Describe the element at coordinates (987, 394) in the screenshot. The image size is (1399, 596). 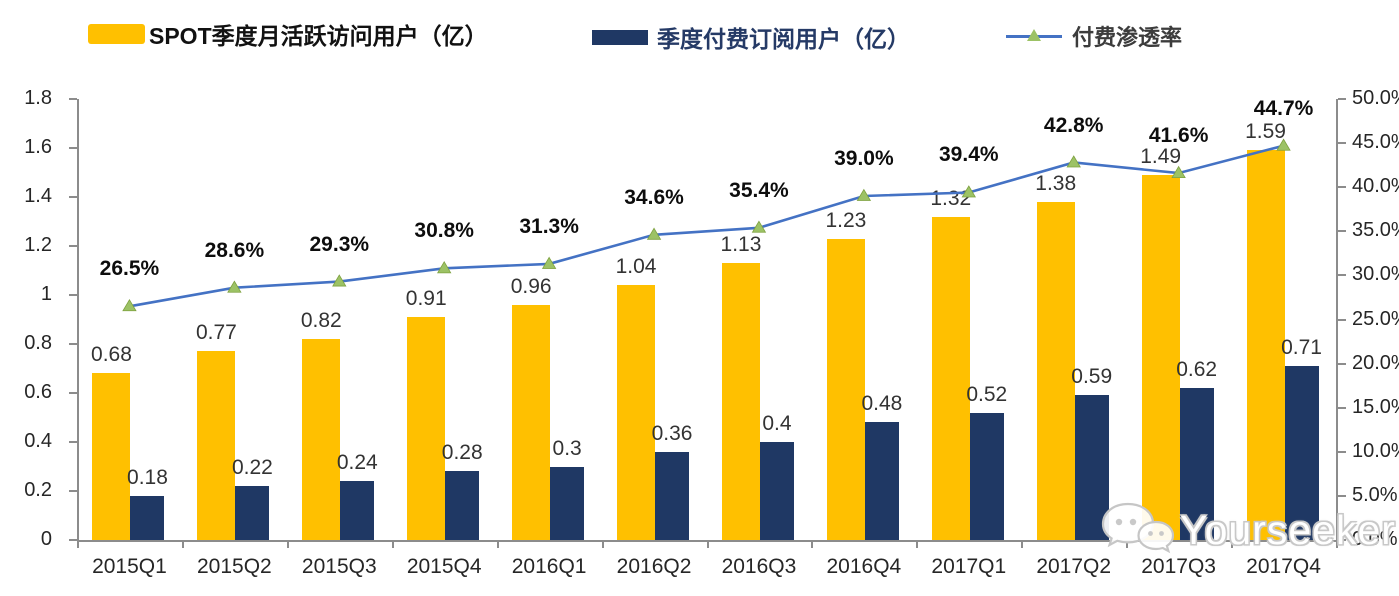
I see `subscribers-value-label: 0.52` at that location.